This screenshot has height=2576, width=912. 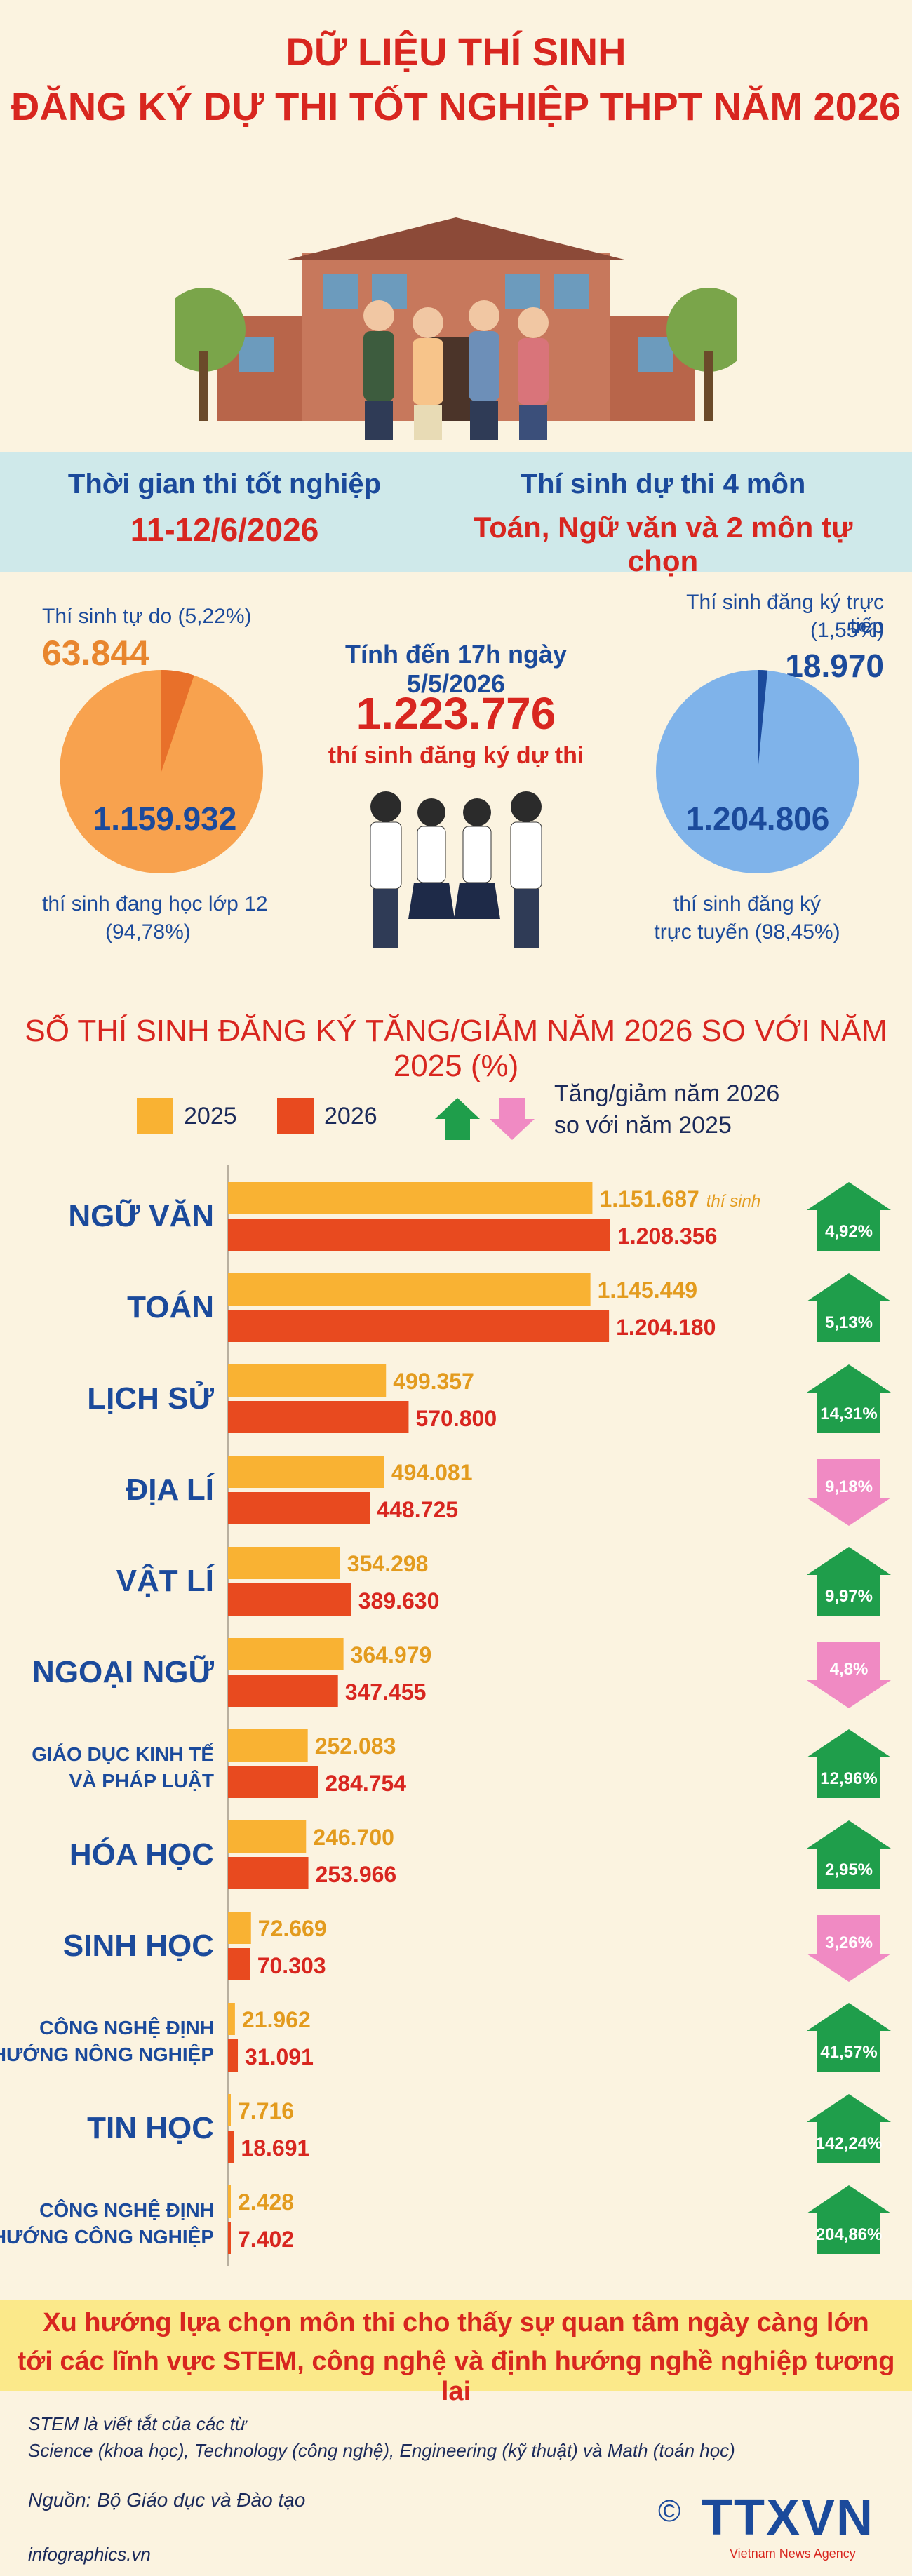 I want to click on category-label: TOÁN, so click(x=171, y=1306).